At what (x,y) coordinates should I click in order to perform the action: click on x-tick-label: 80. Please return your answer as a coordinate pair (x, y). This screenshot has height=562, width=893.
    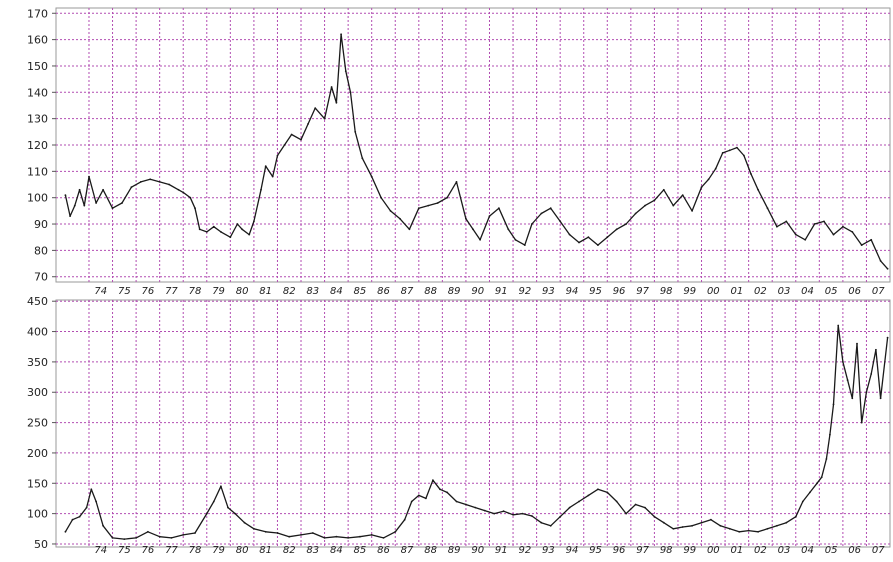
    Looking at the image, I should click on (242, 550).